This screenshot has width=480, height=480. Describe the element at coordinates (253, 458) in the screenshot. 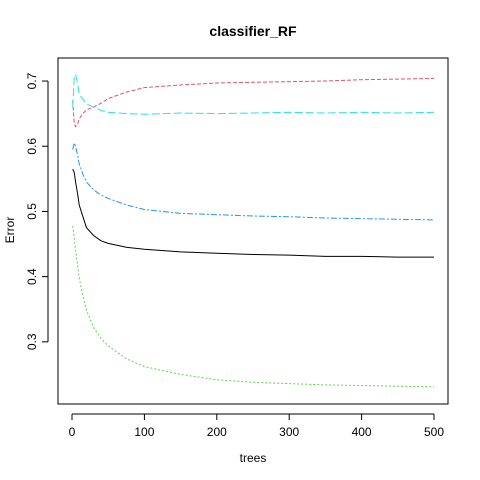

I see `x-axis-label: trees` at that location.